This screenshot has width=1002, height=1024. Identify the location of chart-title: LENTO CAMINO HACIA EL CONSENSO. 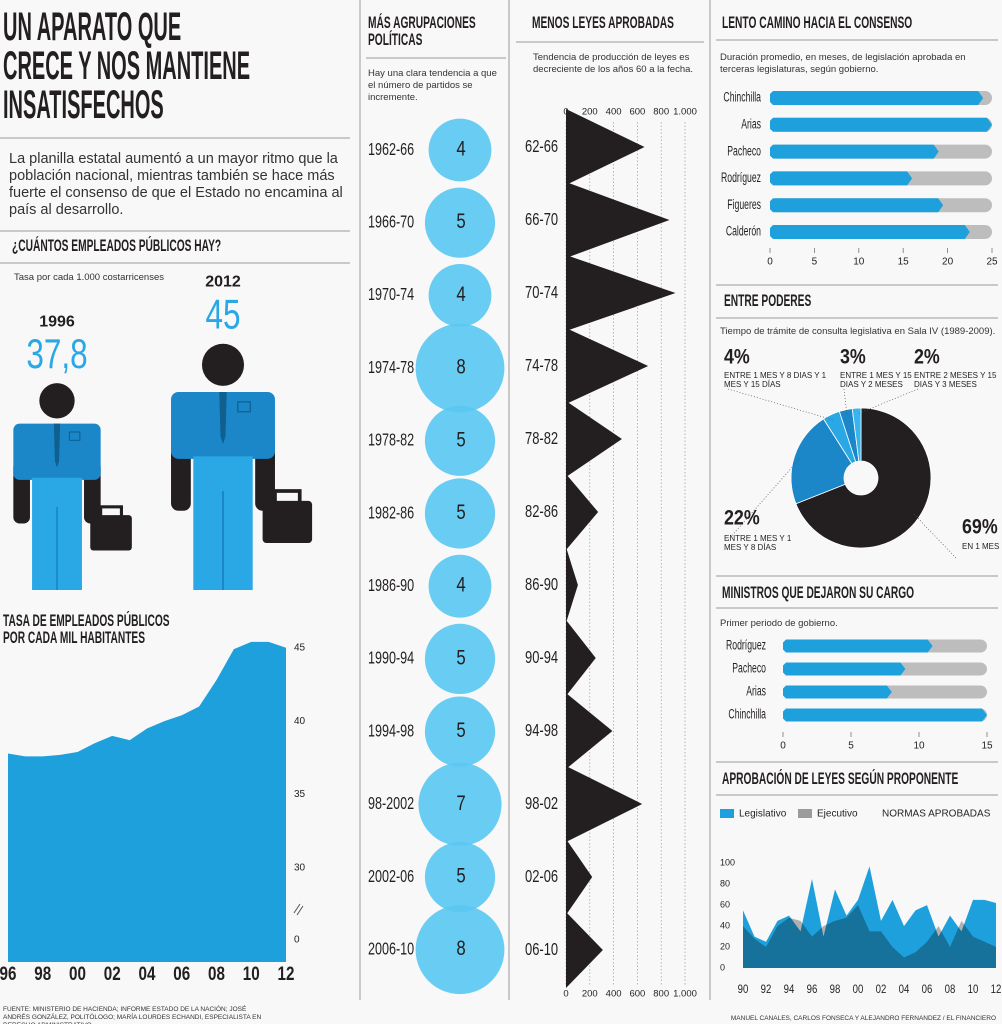
(817, 22).